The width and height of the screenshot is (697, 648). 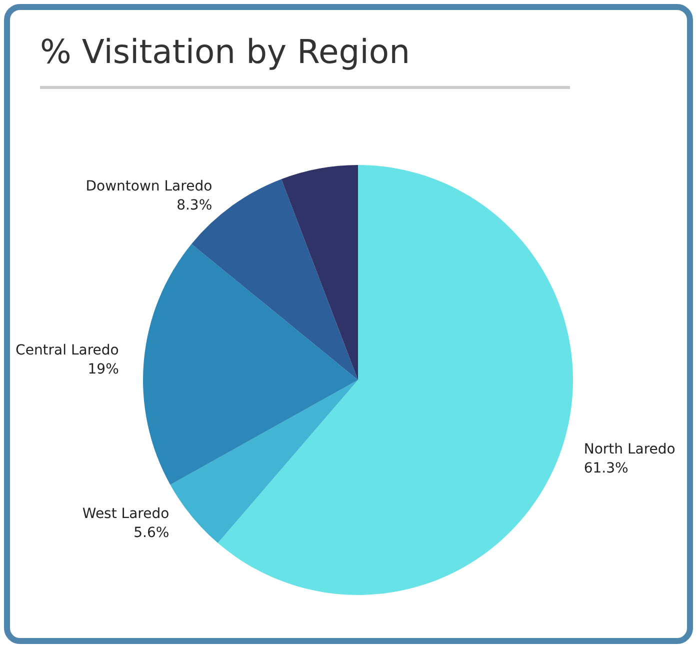 What do you see at coordinates (126, 514) in the screenshot?
I see `slice-label: West Laredo` at bounding box center [126, 514].